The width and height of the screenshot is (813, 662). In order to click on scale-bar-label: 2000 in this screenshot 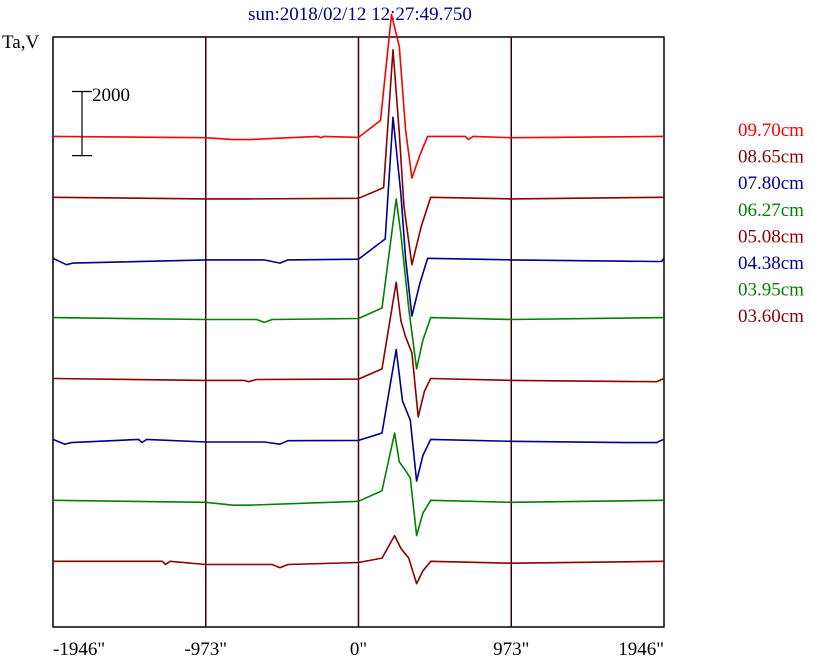, I will do `click(111, 95)`.